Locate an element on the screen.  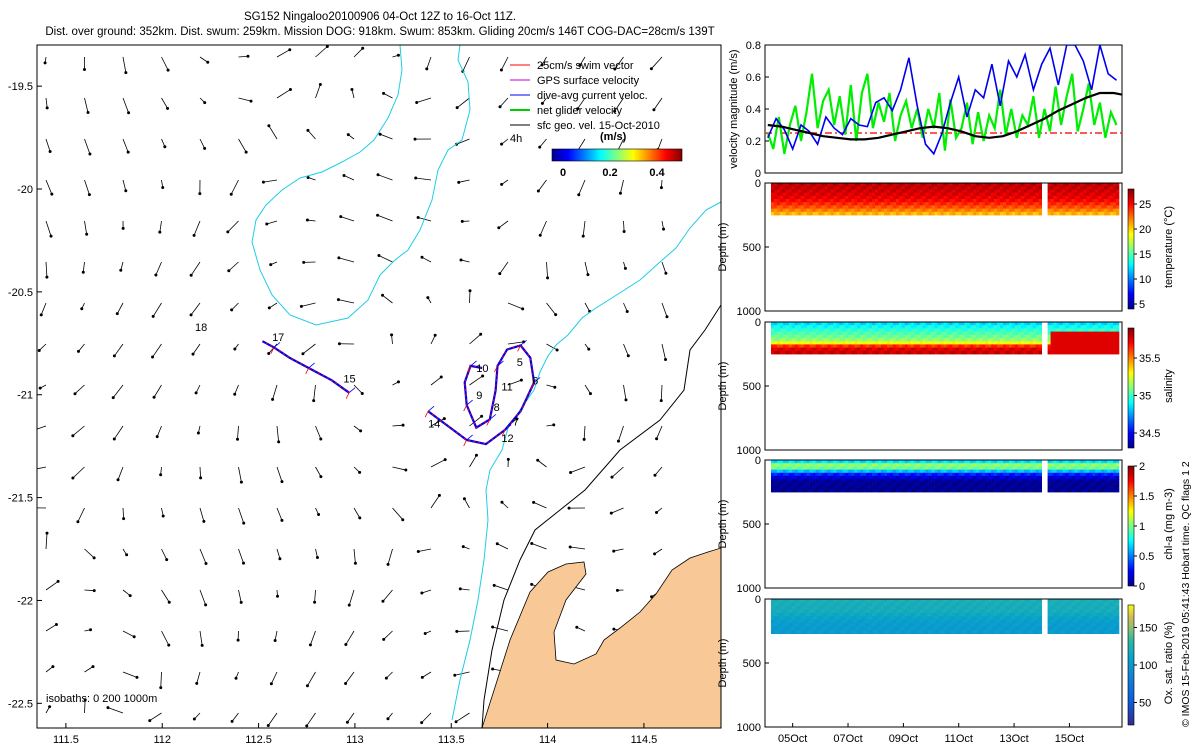
isobaths-label: isobaths: 0 200 1000m is located at coordinates (101, 699).